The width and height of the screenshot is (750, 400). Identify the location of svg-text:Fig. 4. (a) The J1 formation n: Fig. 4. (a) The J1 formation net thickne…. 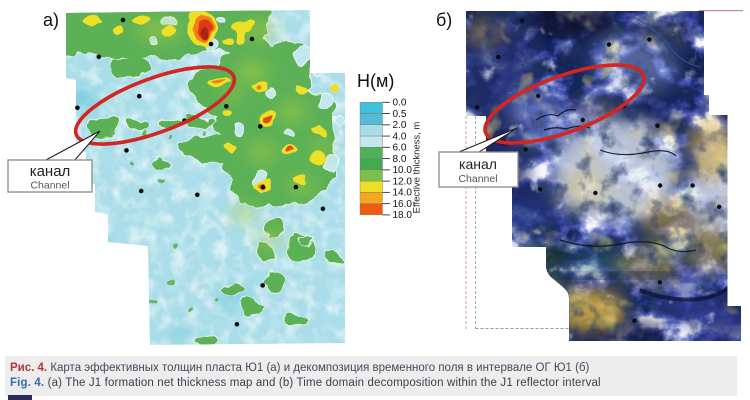
(305, 383).